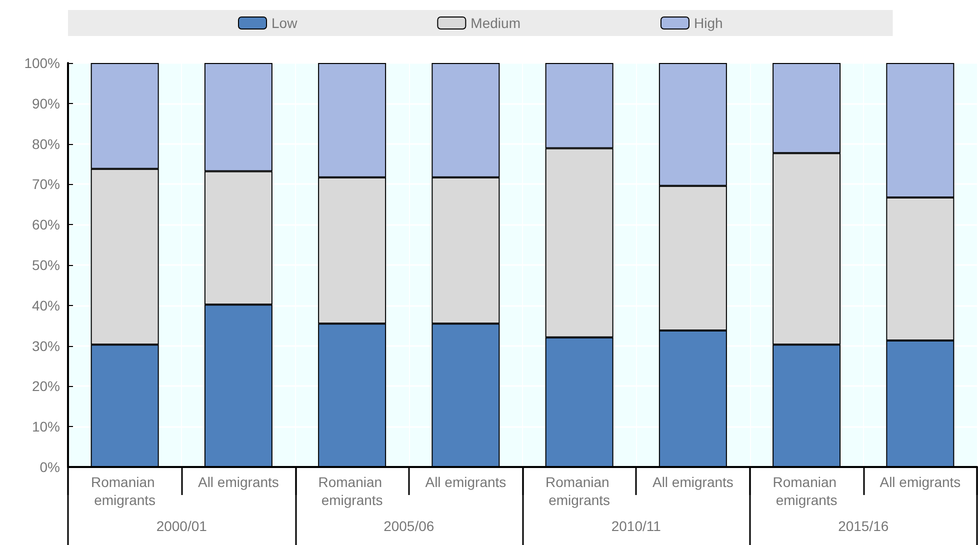 Image resolution: width=978 pixels, height=545 pixels. Describe the element at coordinates (285, 23) in the screenshot. I see `legend-label: Low` at that location.